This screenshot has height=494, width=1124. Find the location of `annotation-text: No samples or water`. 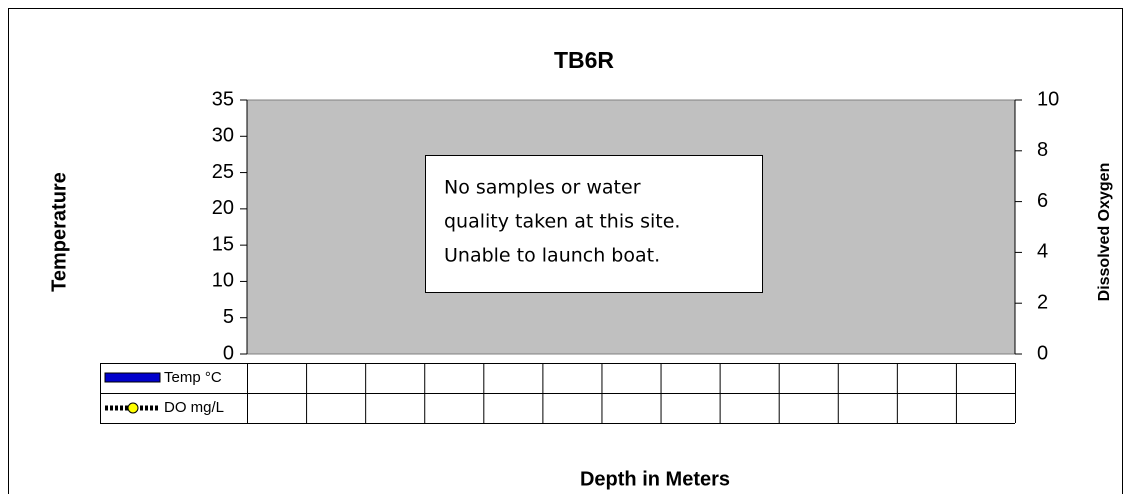

annotation-text: No samples or water is located at coordinates (542, 188).